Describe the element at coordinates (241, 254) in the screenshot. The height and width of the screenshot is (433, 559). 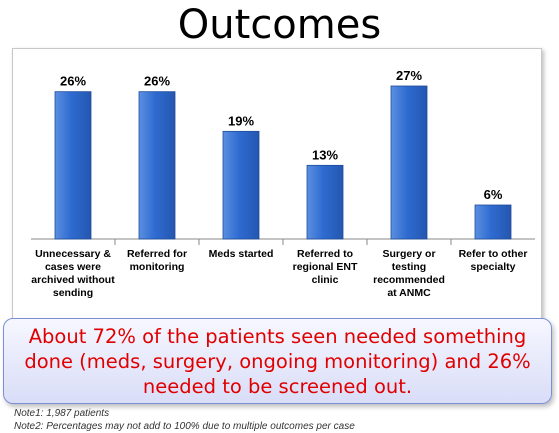
I see `category-label-2: Meds started` at that location.